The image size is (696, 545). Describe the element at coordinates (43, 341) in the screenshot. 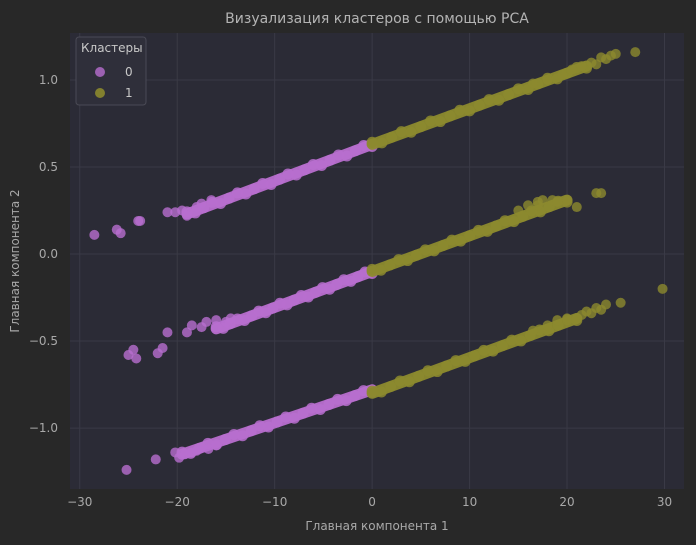

I see `y-tick-label: −0.5` at that location.